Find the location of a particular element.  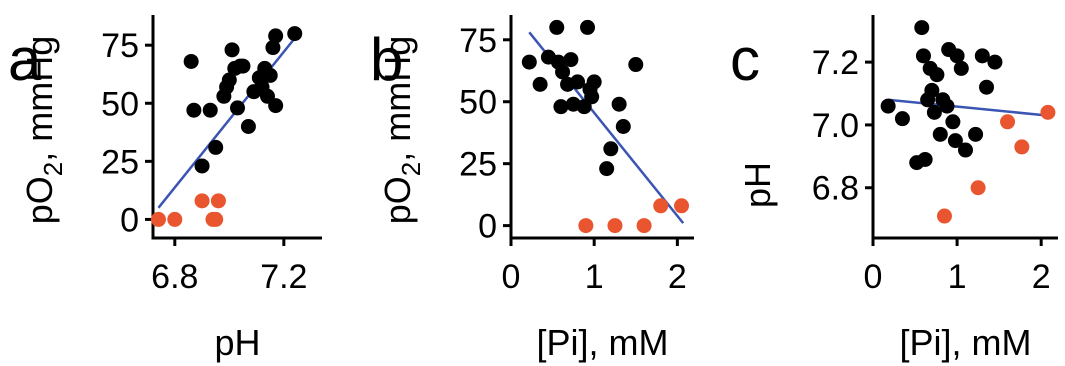

y-tick-label: 75 is located at coordinates (120, 46).